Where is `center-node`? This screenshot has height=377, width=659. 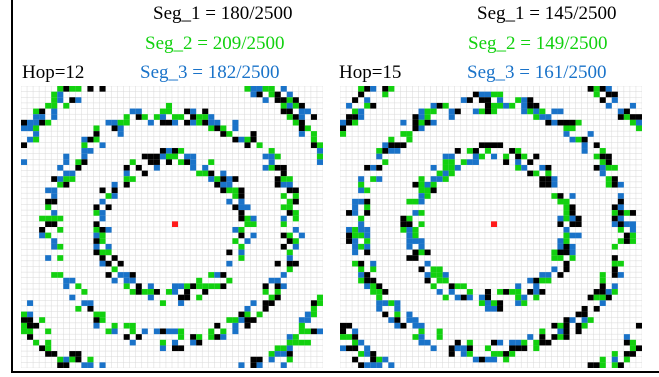 center-node is located at coordinates (494, 224).